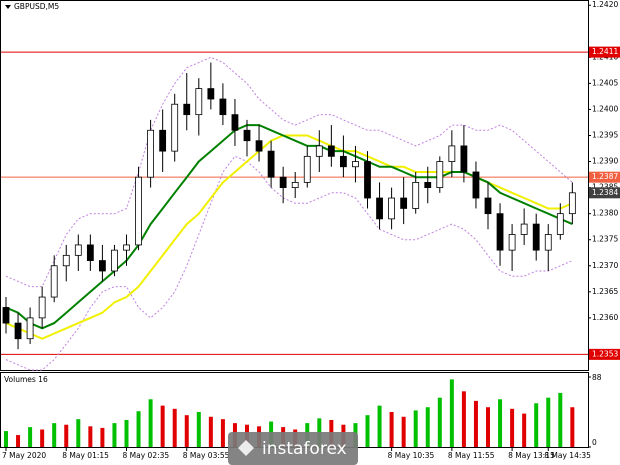 This screenshot has width=620, height=465. What do you see at coordinates (605, 82) in the screenshot?
I see `y-tick-label: 1.2405` at bounding box center [605, 82].